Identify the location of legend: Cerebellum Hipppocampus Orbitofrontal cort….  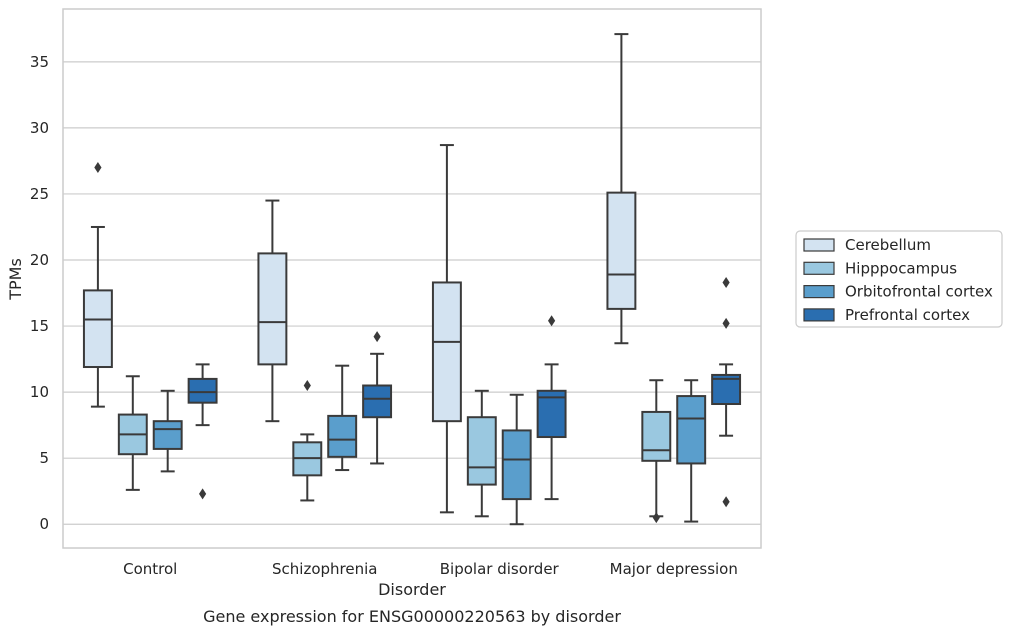
(899, 279).